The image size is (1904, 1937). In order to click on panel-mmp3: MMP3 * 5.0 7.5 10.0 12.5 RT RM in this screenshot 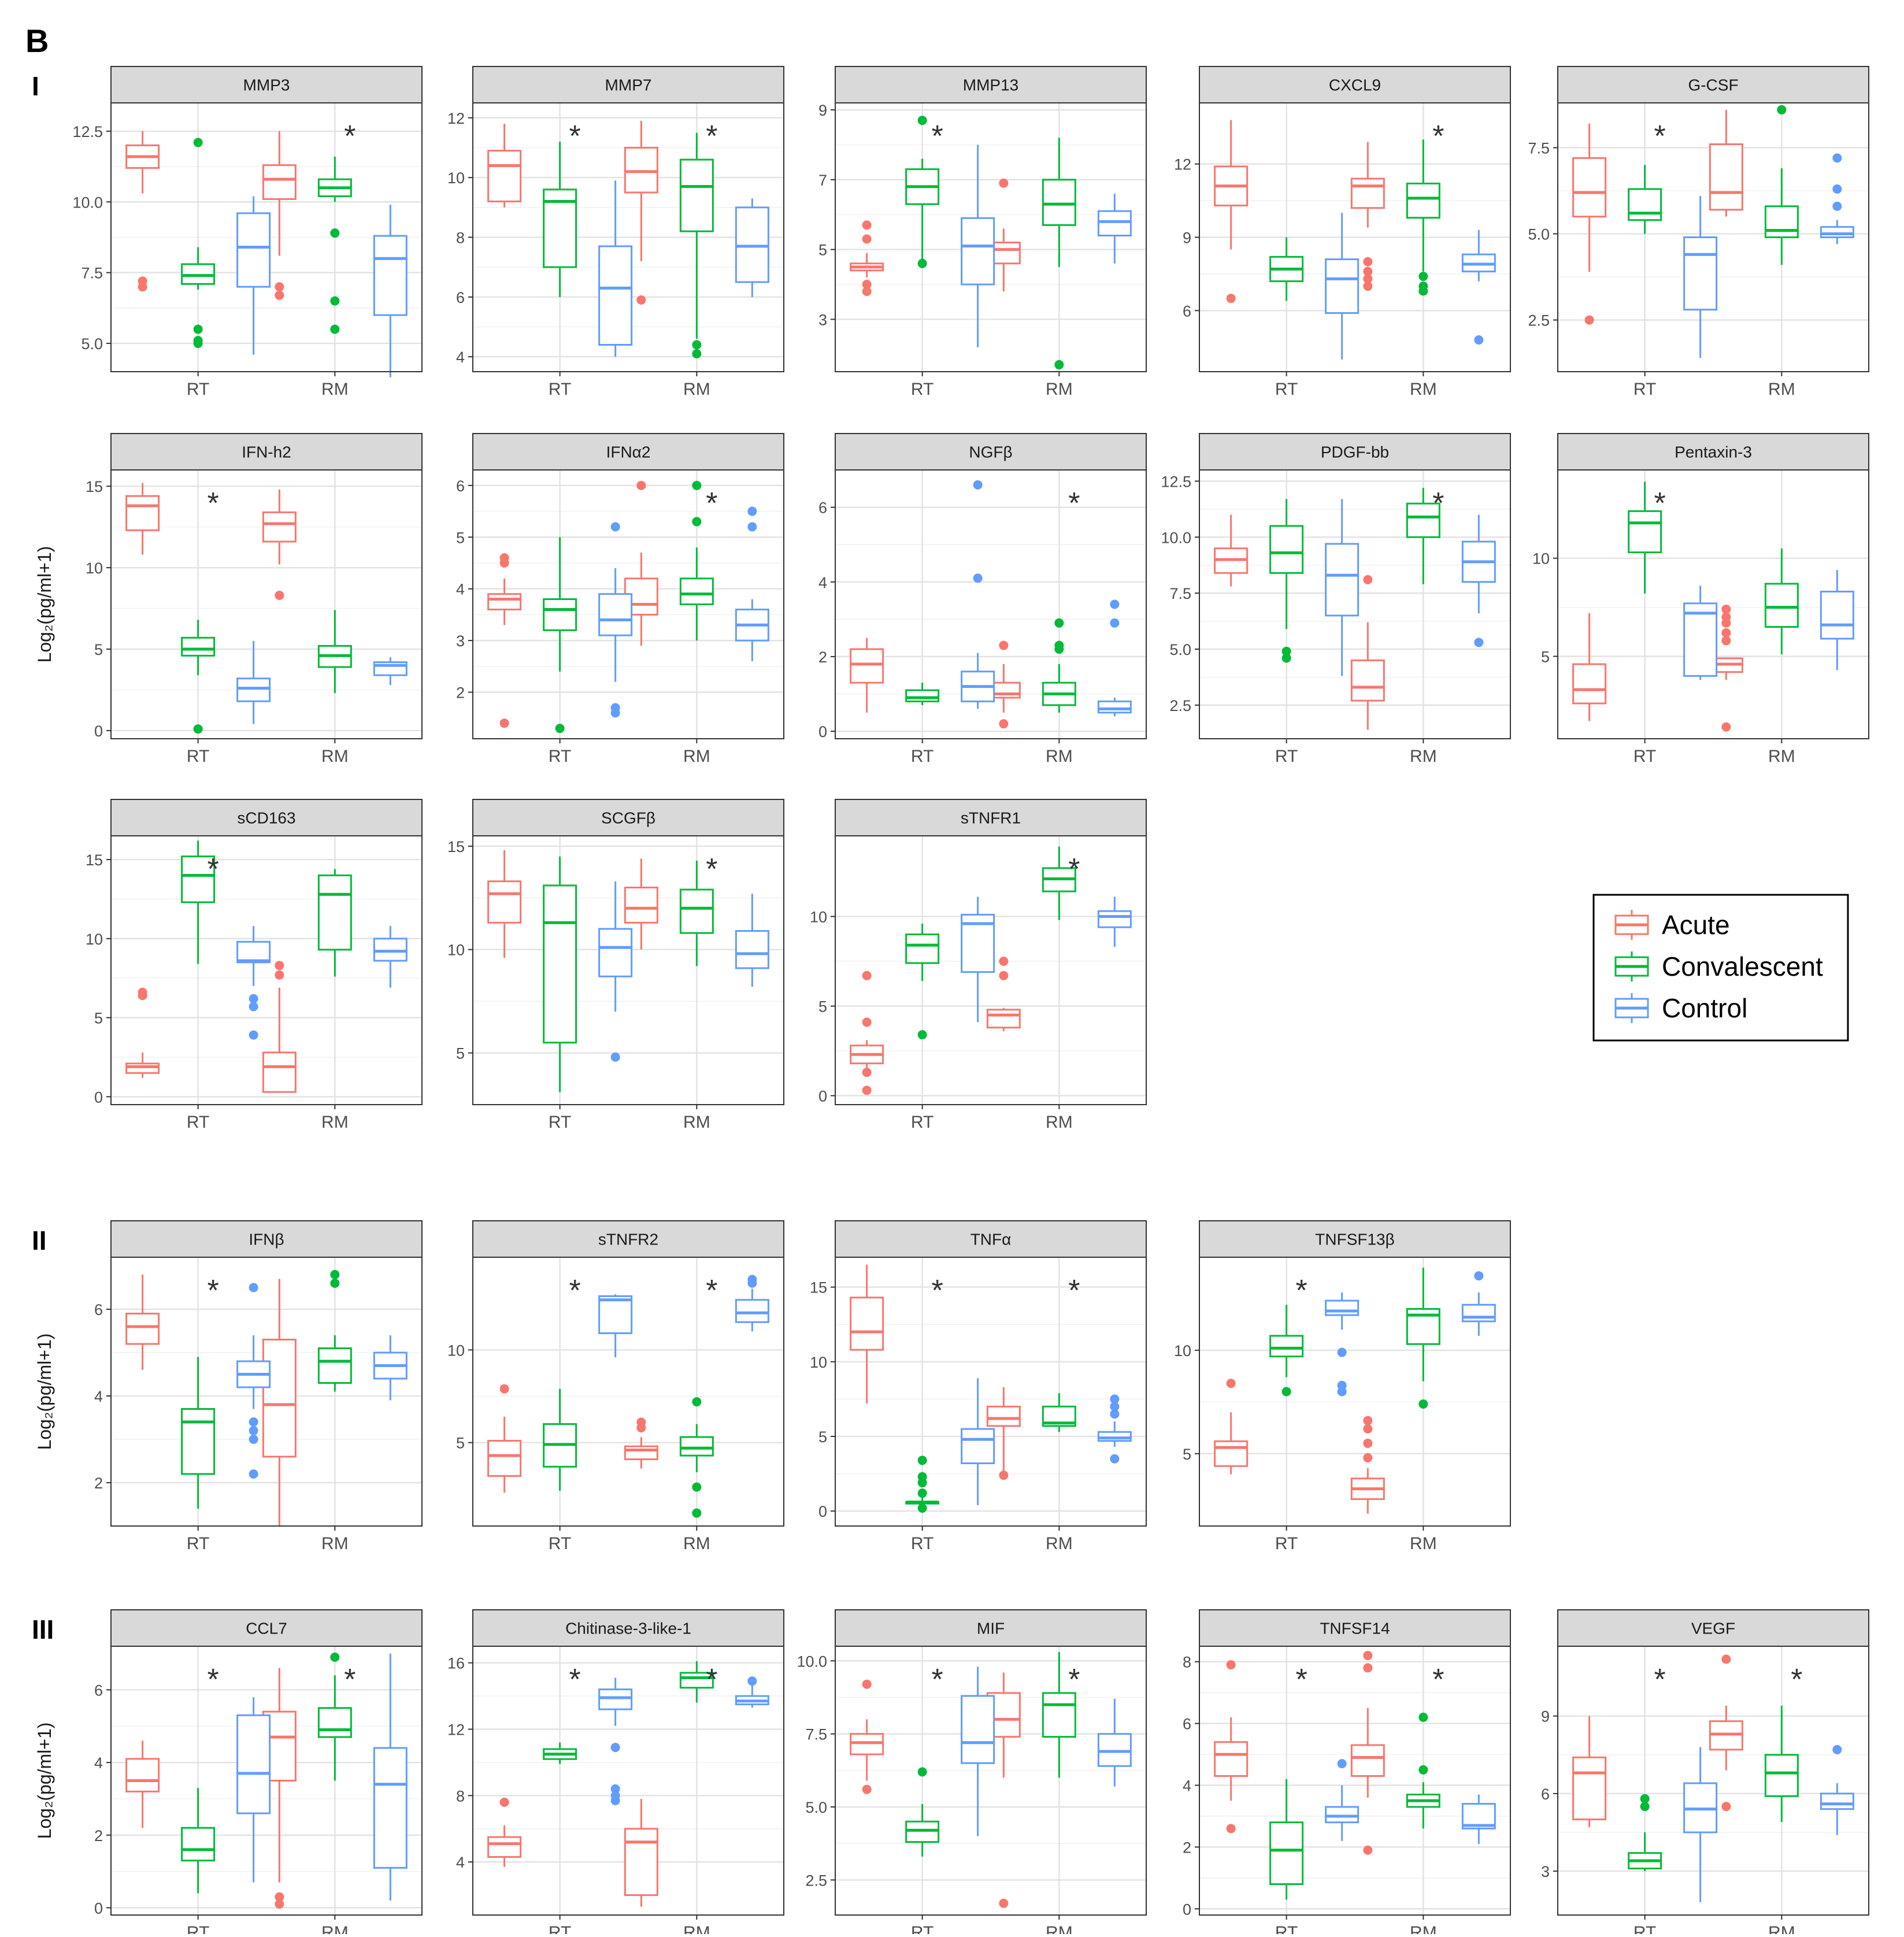, I will do `click(247, 232)`.